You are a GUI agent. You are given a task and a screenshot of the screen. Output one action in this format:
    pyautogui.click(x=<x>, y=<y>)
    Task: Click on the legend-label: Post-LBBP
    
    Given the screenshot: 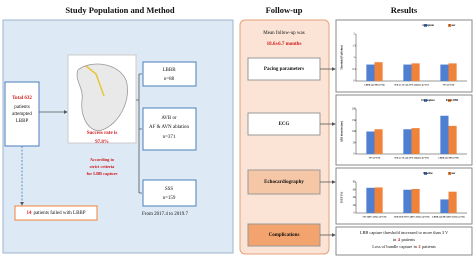 What is the action you would take?
    pyautogui.click(x=452, y=100)
    